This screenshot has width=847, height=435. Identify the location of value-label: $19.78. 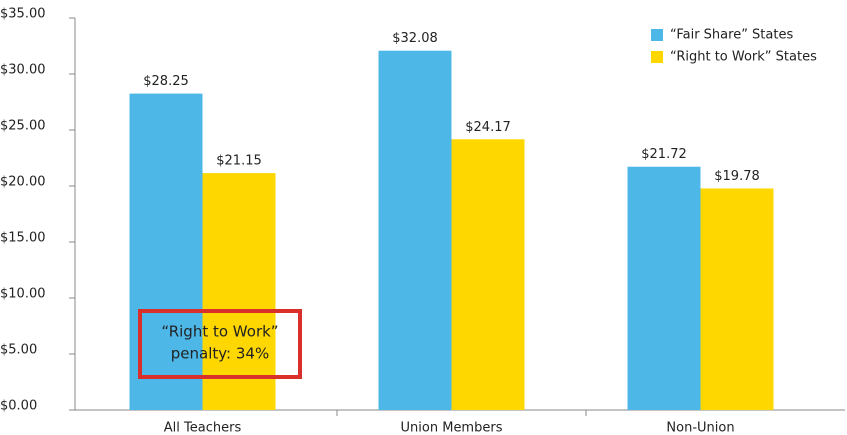
(737, 176).